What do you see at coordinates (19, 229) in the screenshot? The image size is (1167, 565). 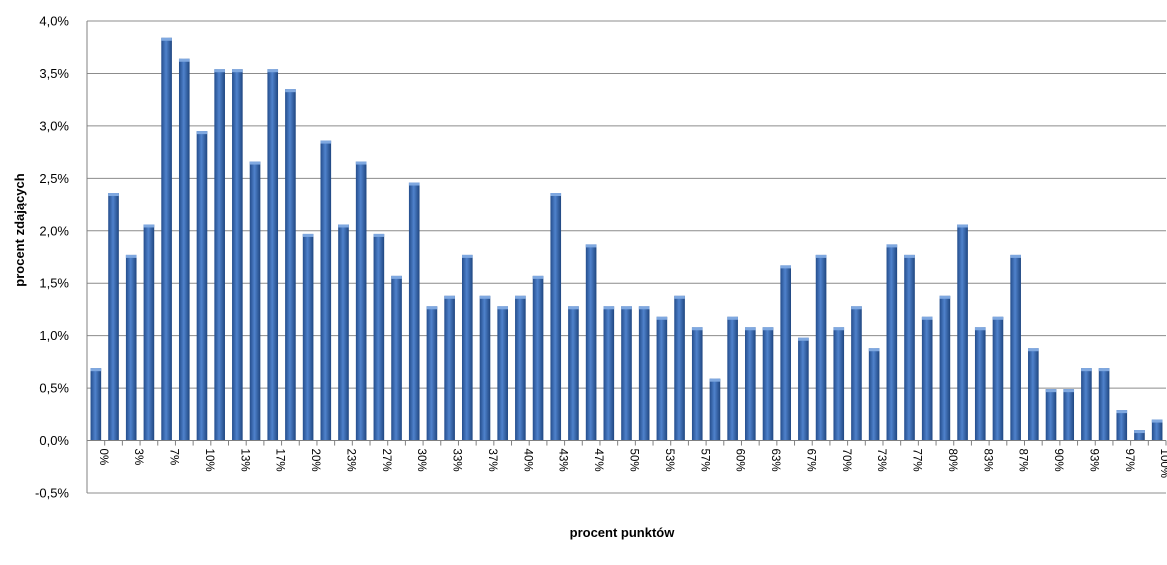 I see `y-axis-title: procent zdających` at bounding box center [19, 229].